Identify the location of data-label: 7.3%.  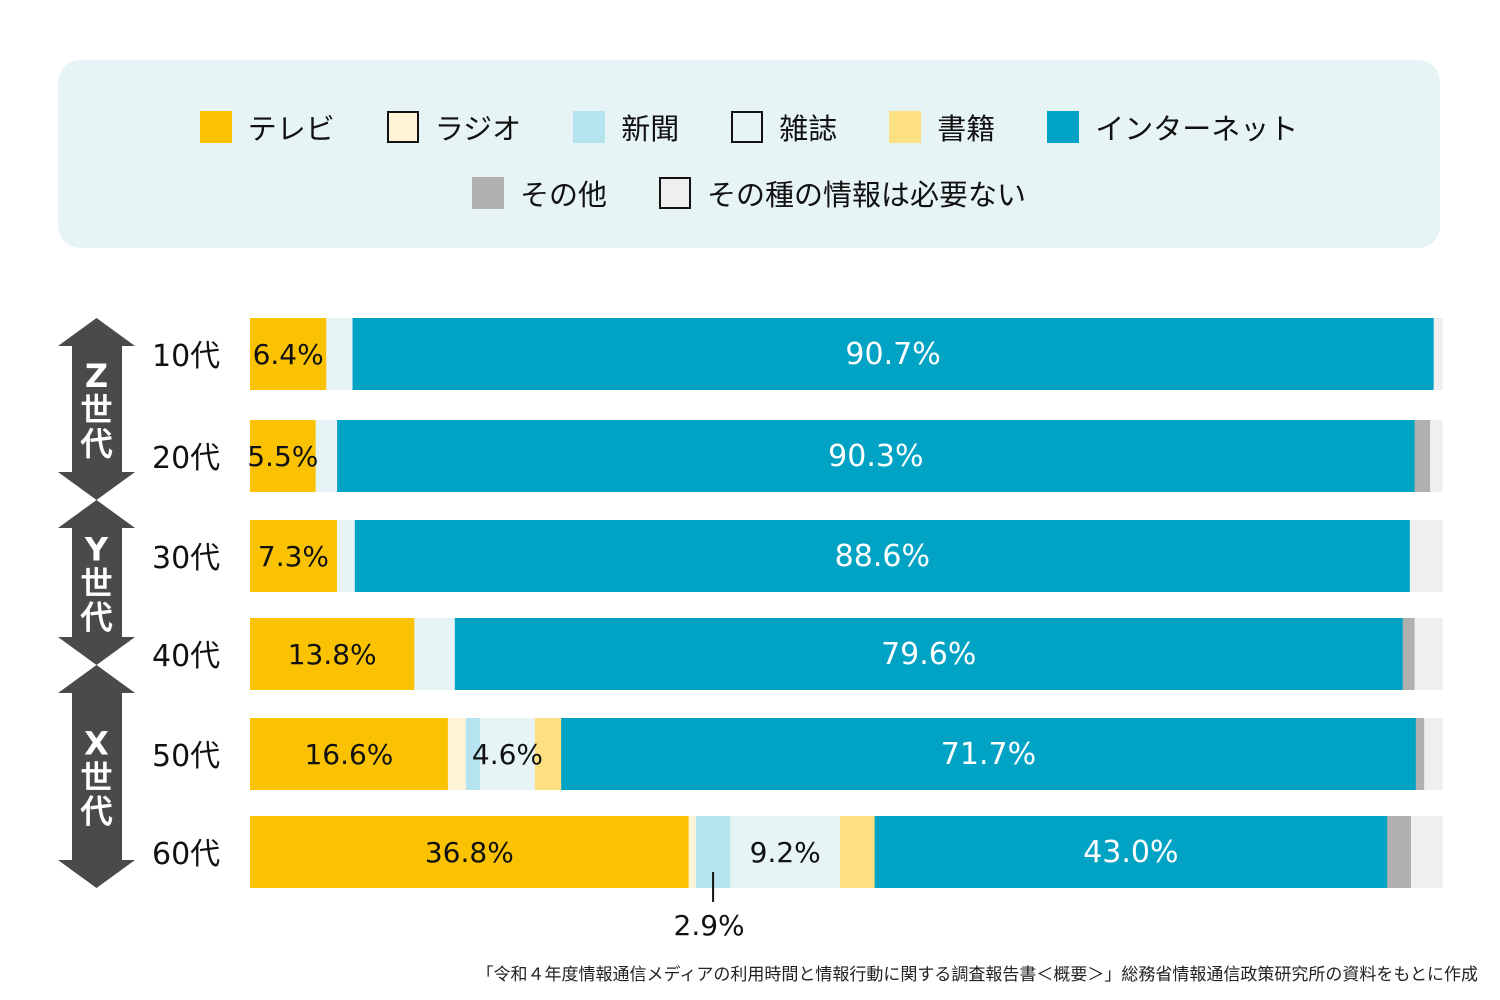
(293, 556).